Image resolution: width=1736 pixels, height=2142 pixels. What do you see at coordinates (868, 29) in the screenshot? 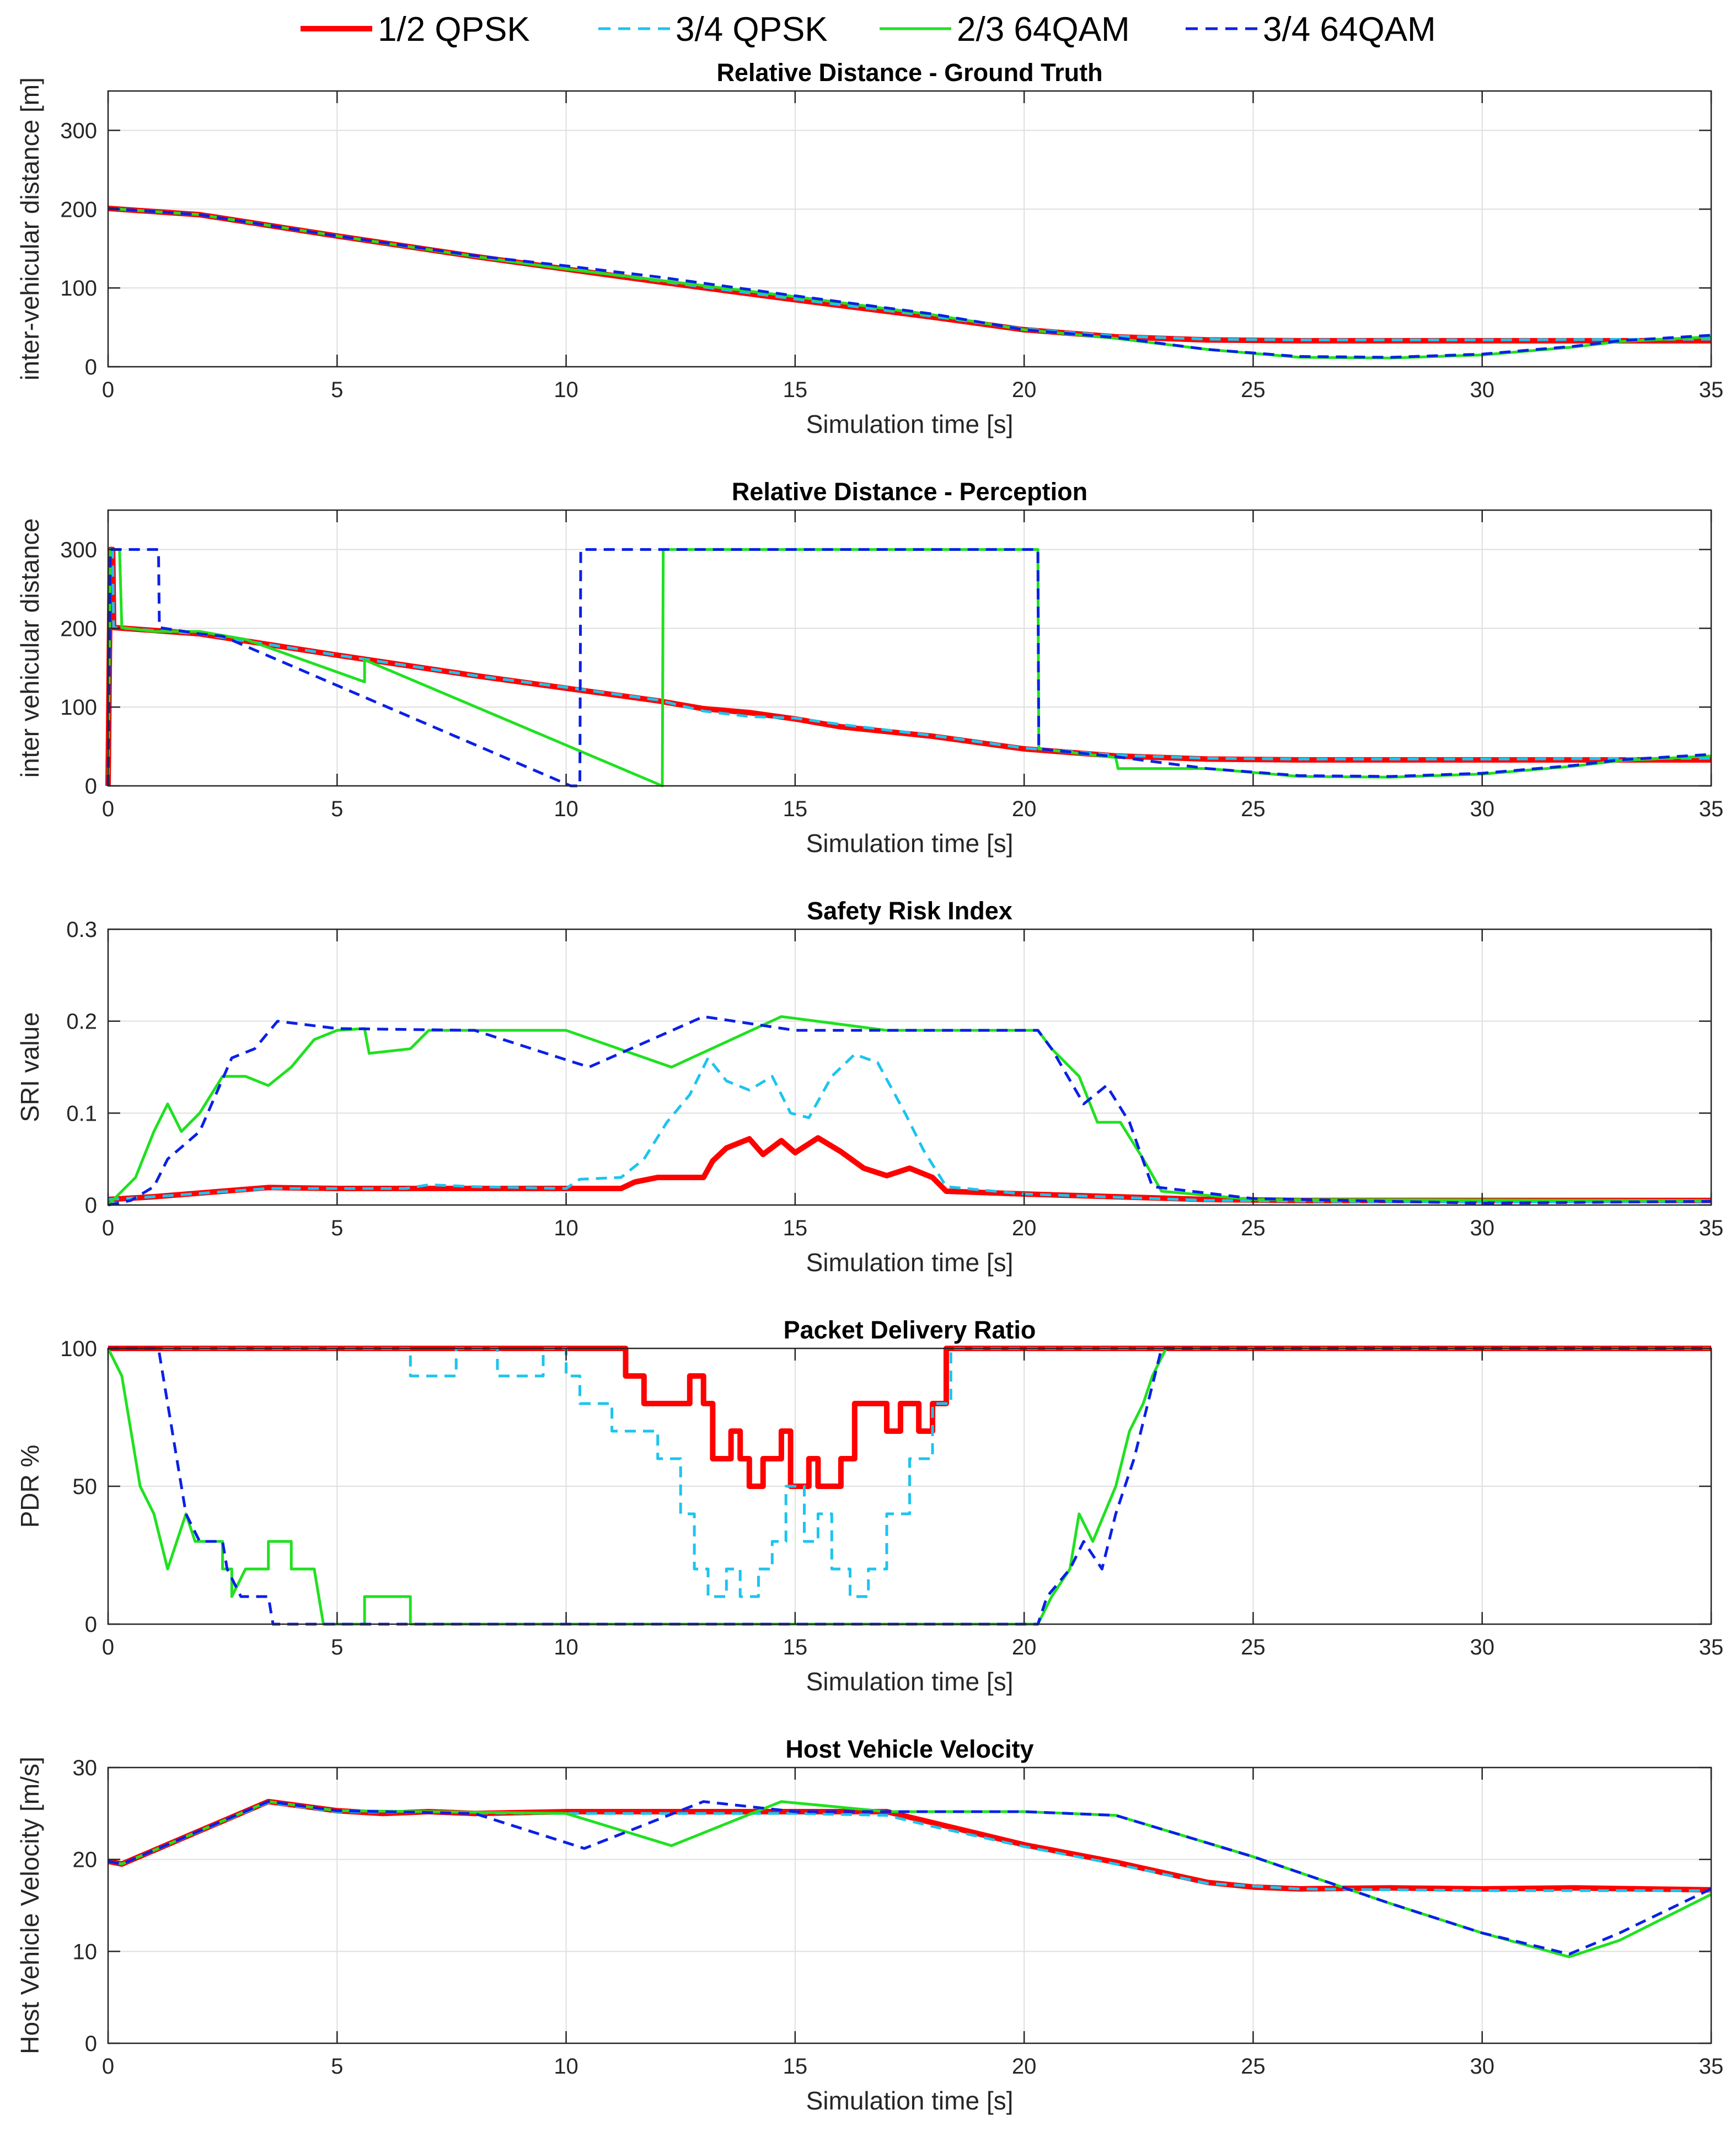
I see `legend: 1/2 QPSK 3/4 QPSK 2/3 64QAM 3/4 64QAM` at bounding box center [868, 29].